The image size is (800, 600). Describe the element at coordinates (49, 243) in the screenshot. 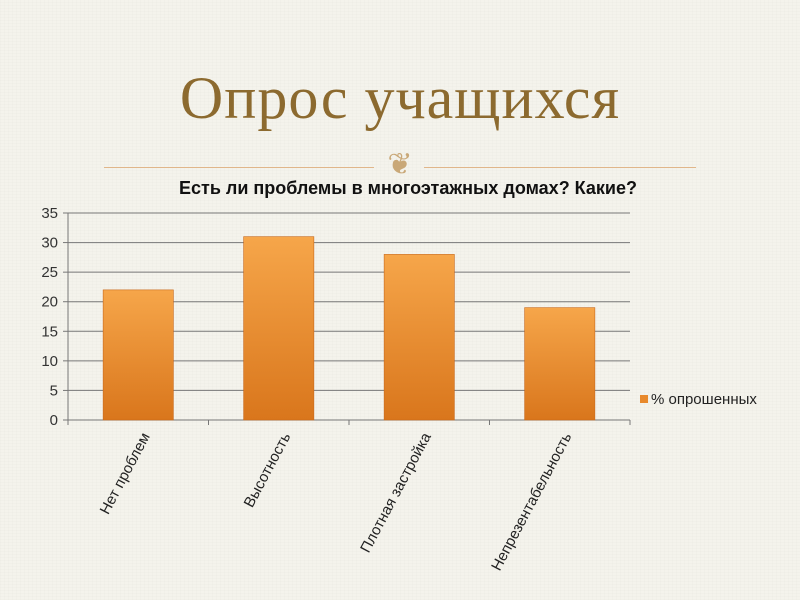

I see `y-tick-label: 30` at that location.